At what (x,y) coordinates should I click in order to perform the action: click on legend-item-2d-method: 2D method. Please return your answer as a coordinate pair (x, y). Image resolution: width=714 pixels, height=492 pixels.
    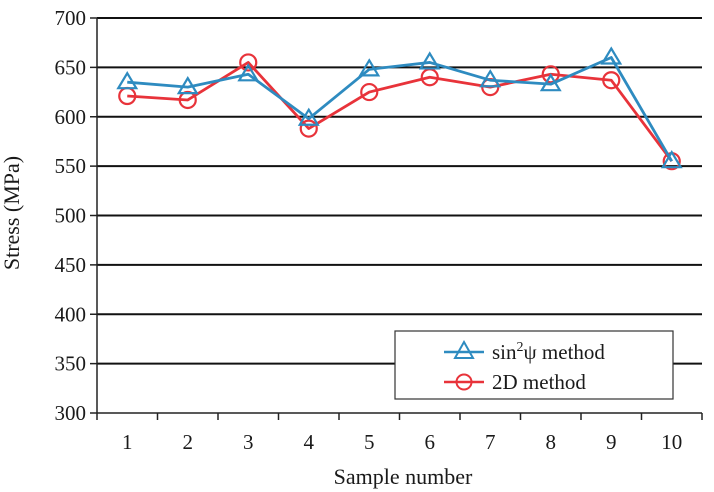
    Looking at the image, I should click on (515, 382).